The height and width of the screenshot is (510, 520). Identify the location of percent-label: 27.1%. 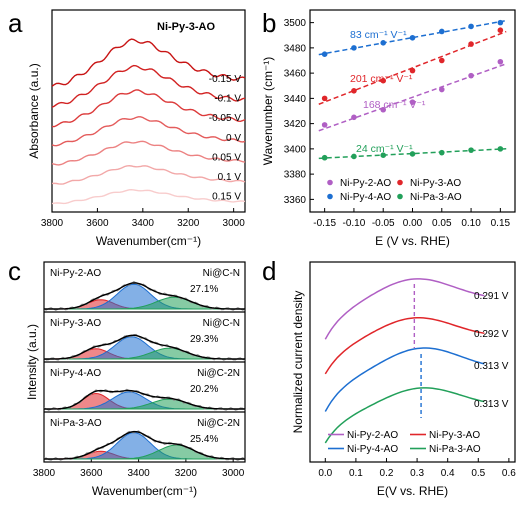
(204, 289).